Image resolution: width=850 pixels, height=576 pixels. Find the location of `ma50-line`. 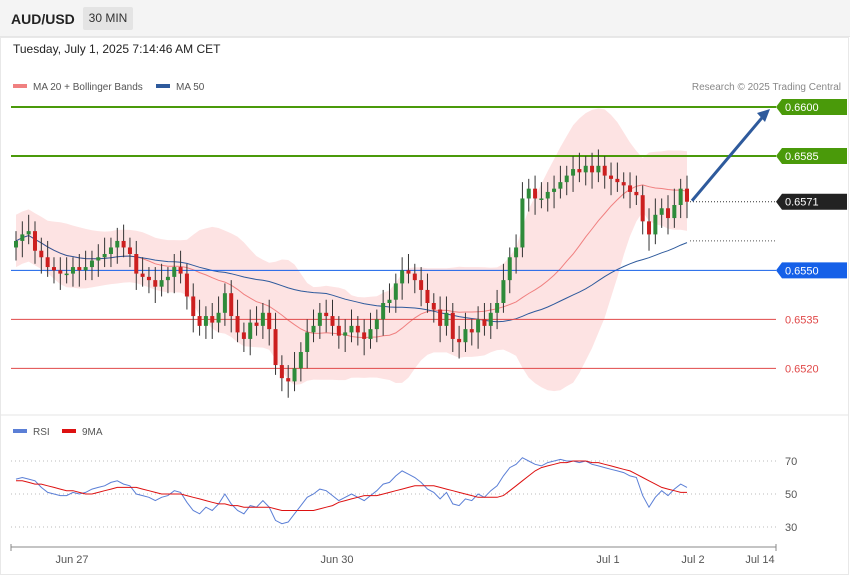

ma50-line is located at coordinates (351, 278).